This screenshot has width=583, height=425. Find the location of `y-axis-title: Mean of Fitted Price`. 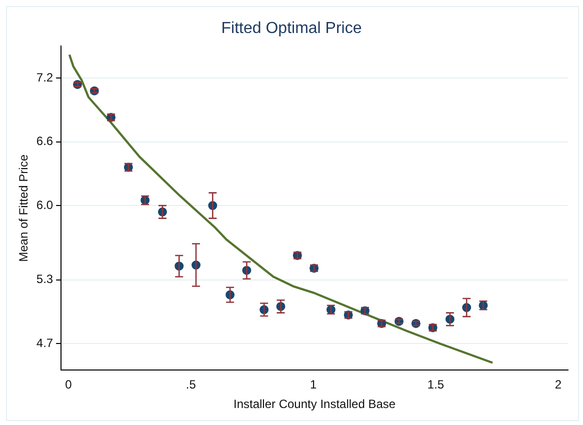

y-axis-title: Mean of Fitted Price is located at coordinates (23, 208).